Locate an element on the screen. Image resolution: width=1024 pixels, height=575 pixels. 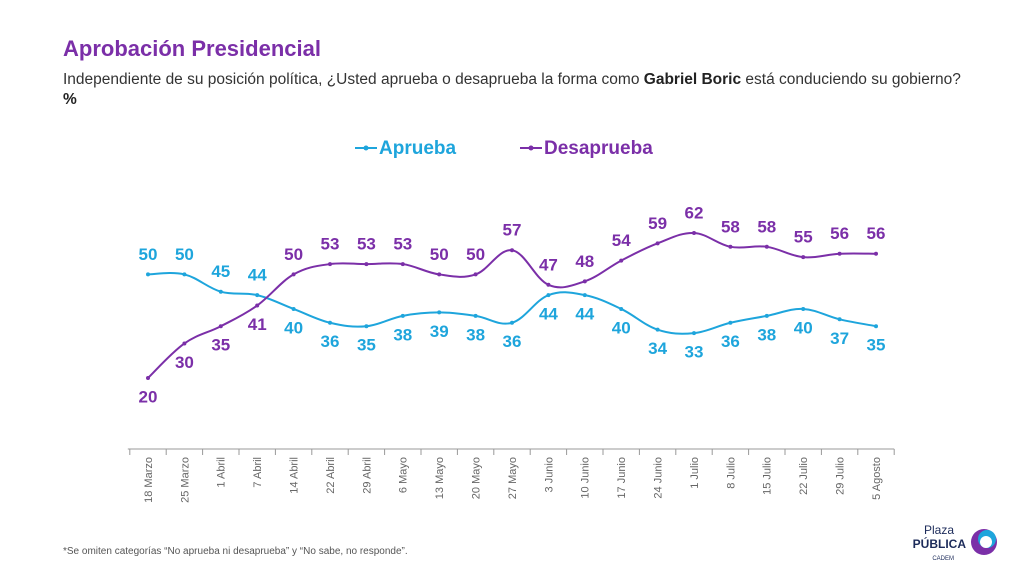
legend-label: Desaprueba is located at coordinates (598, 148).